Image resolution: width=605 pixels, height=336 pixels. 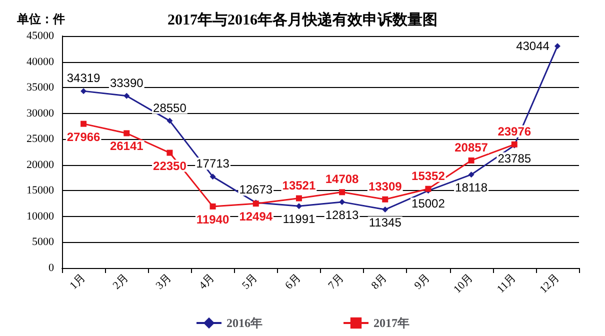 What do you see at coordinates (40, 113) in the screenshot?
I see `y-tick-label: 30000` at bounding box center [40, 113].